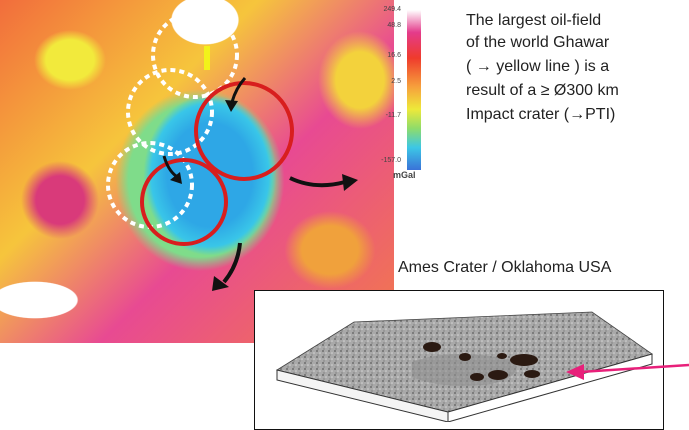 The width and height of the screenshot is (689, 430). Describe the element at coordinates (362, 395) in the screenshot. I see `block-left-side` at that location.